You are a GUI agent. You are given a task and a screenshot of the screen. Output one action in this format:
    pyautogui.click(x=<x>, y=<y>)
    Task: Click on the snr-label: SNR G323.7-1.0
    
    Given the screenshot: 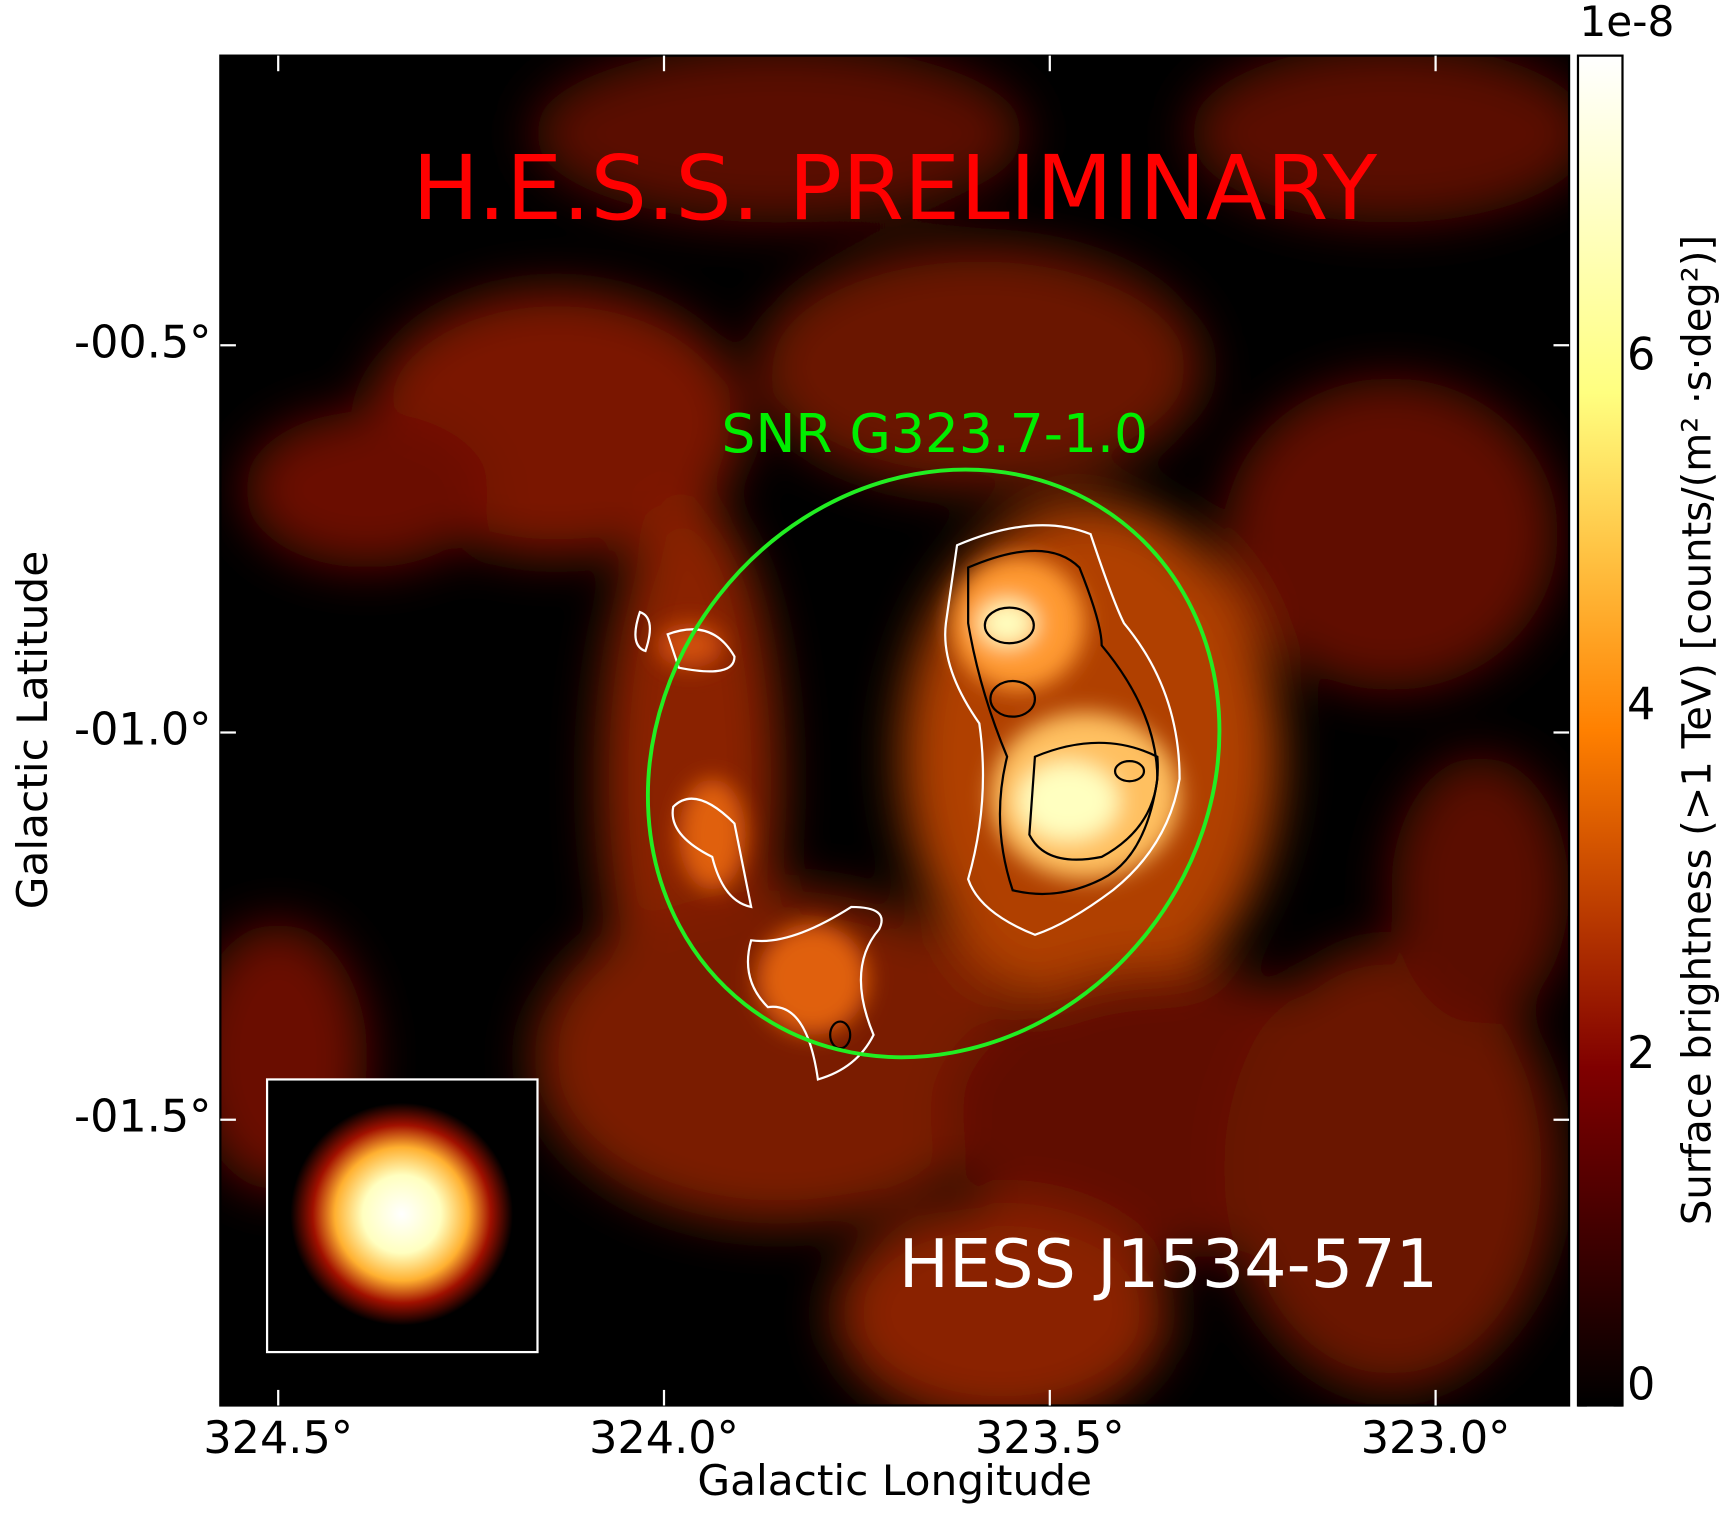 What is the action you would take?
    pyautogui.click(x=935, y=433)
    